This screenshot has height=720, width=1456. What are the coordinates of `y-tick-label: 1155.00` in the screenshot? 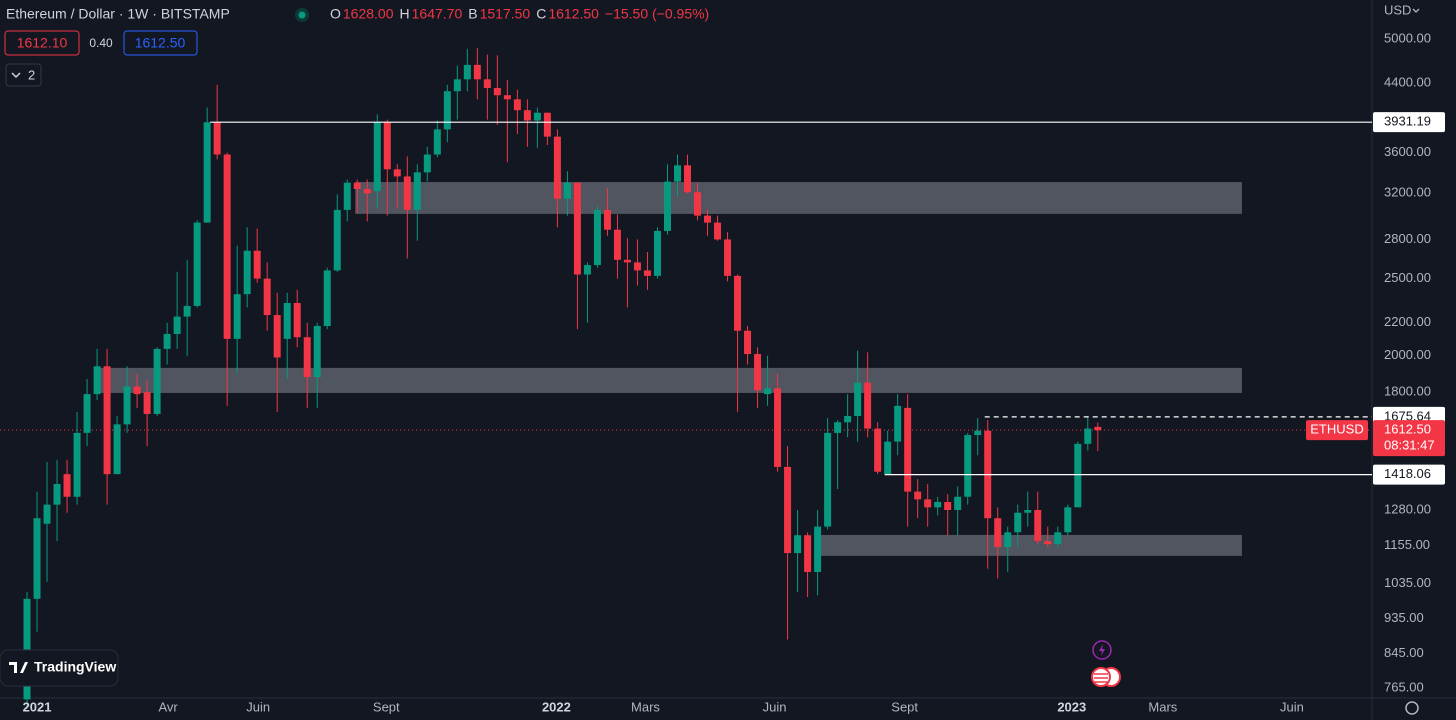 It's located at (1407, 544).